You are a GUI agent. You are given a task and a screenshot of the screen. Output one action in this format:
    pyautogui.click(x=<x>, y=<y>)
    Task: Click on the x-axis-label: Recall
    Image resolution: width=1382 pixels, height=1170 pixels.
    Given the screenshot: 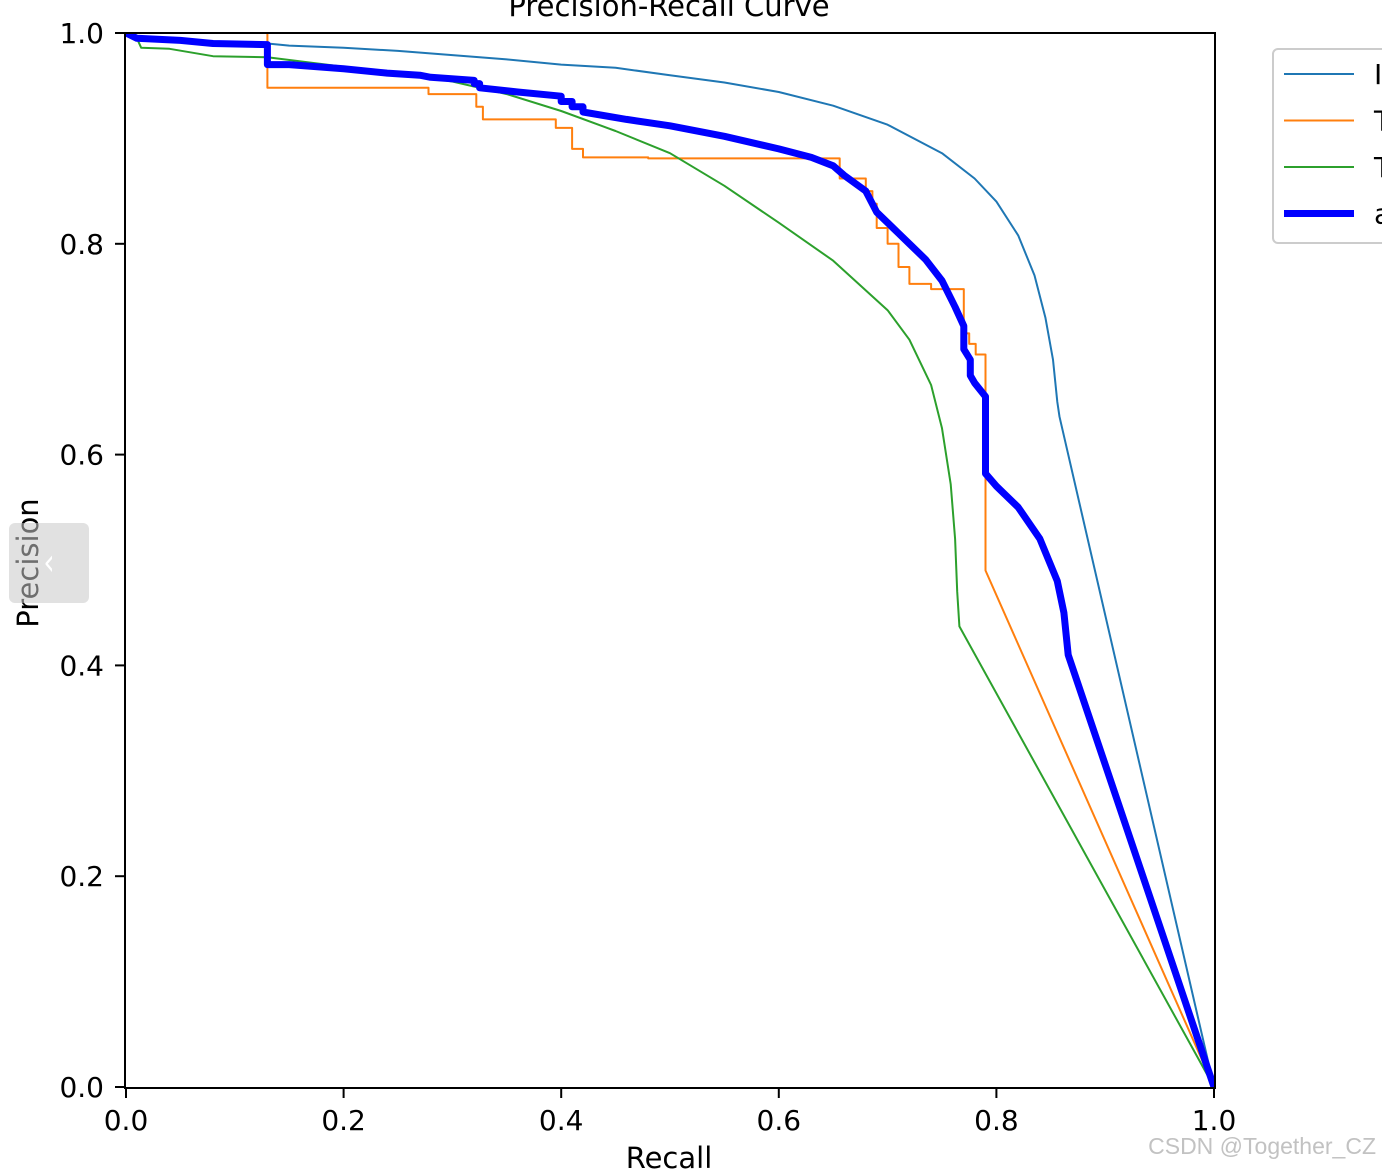 What is the action you would take?
    pyautogui.click(x=669, y=1155)
    